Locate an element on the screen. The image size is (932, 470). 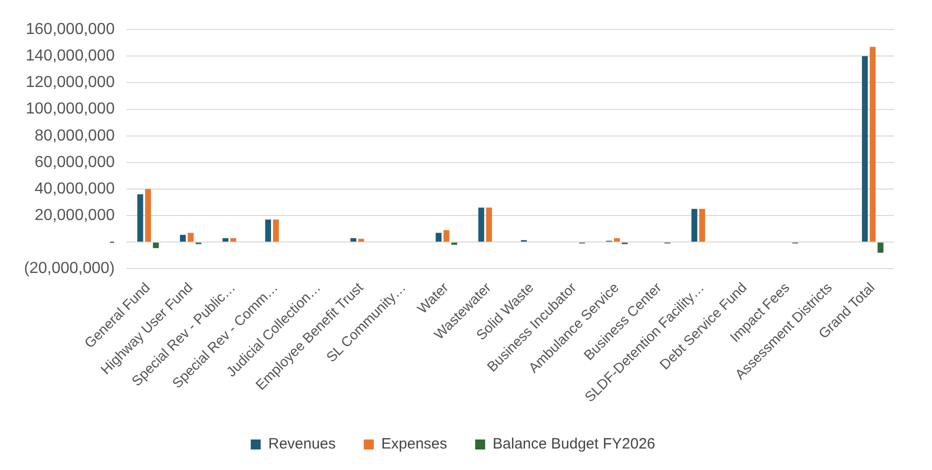
legend-label: Expenses is located at coordinates (414, 444).